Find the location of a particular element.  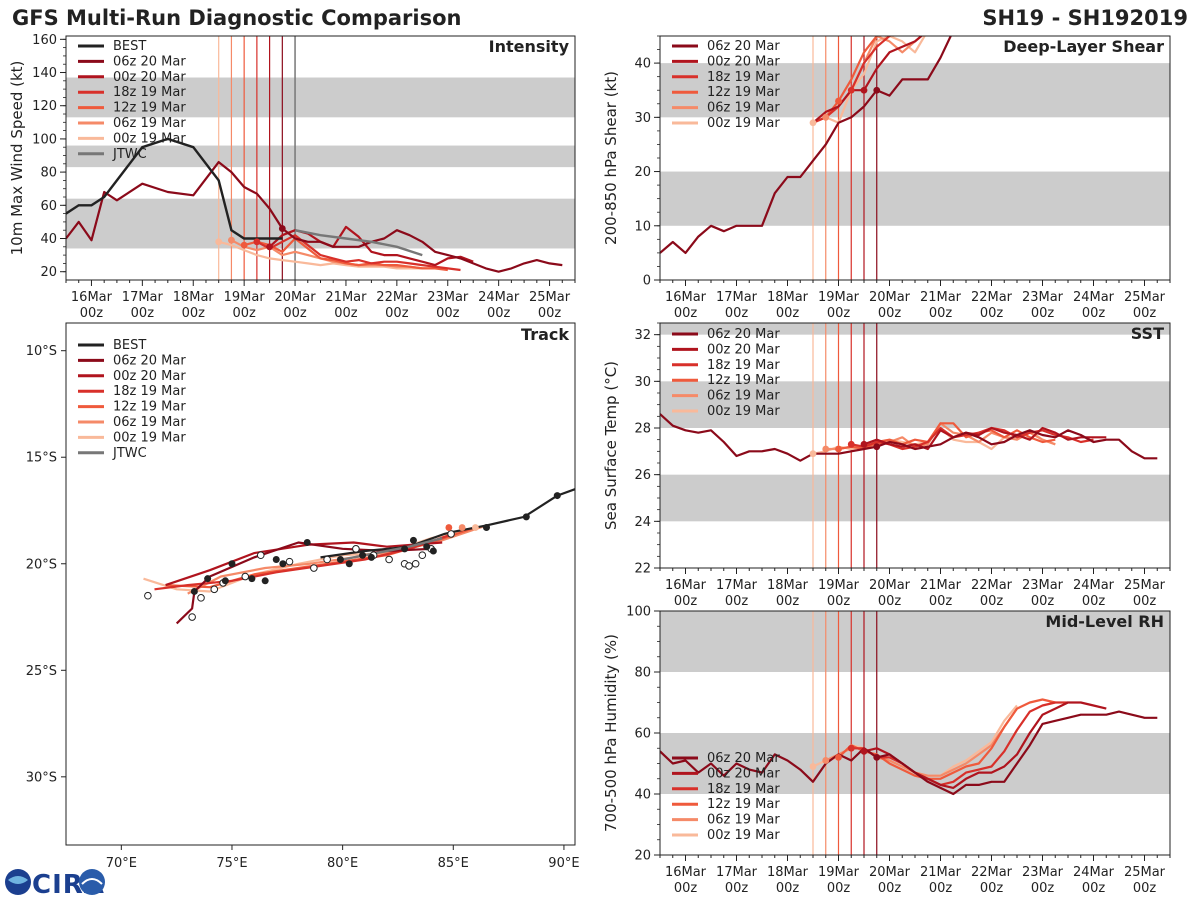

shear-xtick-day-22mar: 22Mar is located at coordinates (992, 297).